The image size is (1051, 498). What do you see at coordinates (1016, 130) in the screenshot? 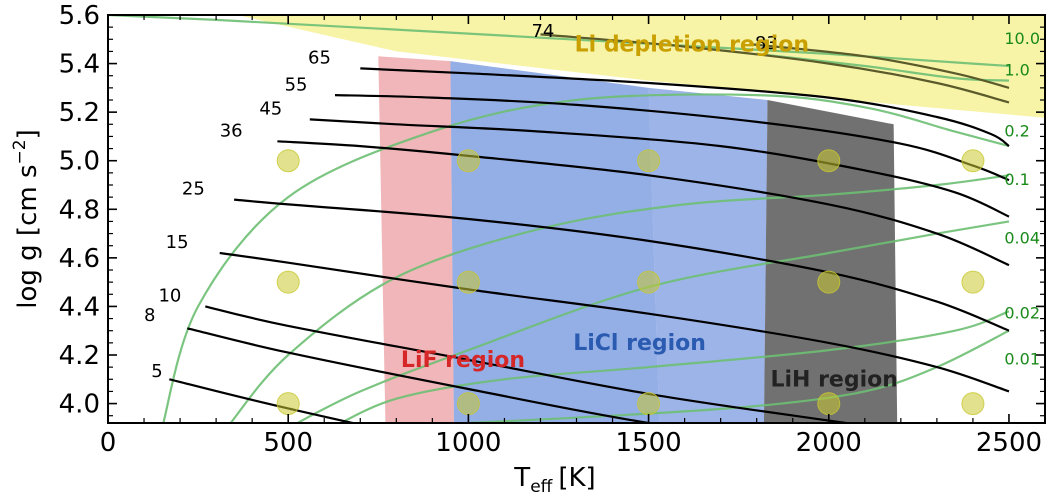
I see `li-contour-label-0.2: 0.2` at bounding box center [1016, 130].